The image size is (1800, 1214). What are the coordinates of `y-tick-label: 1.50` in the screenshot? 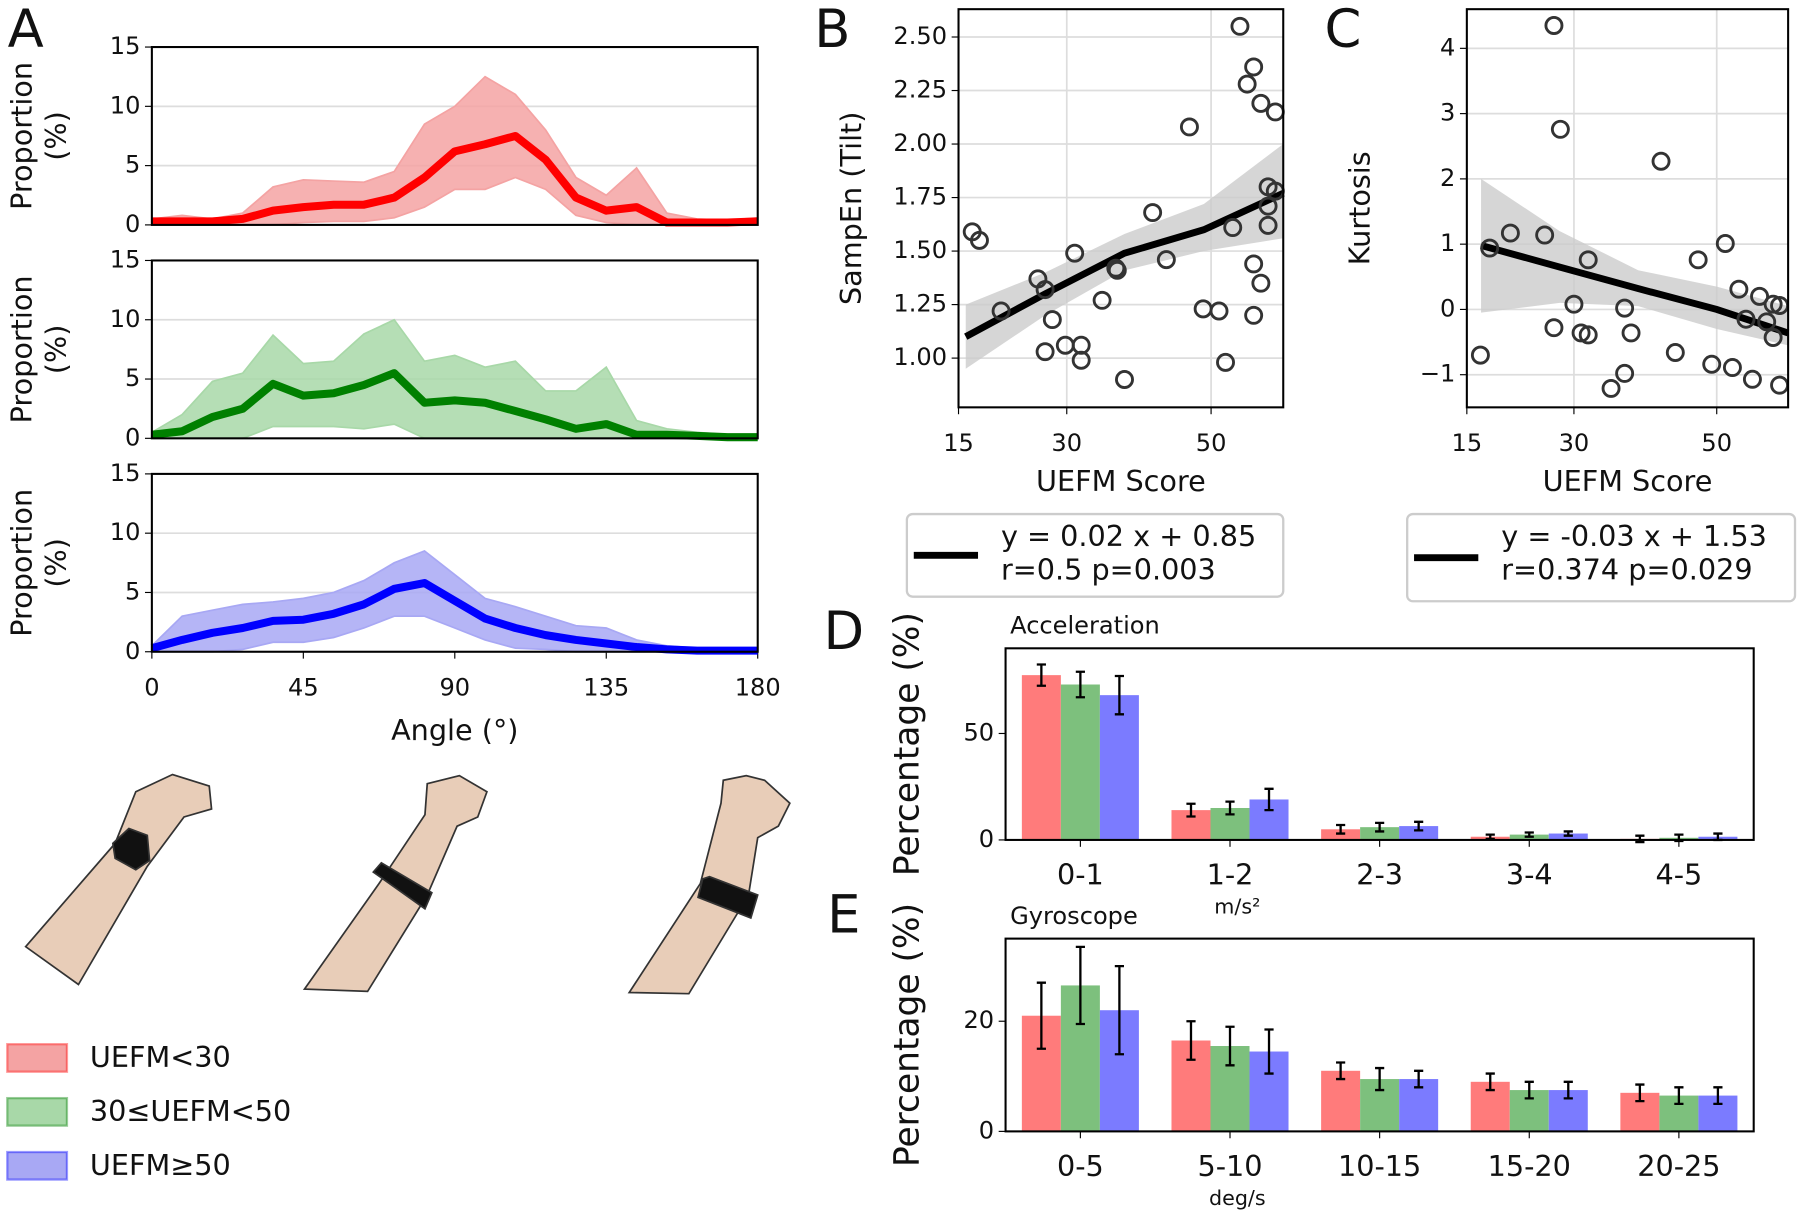 It's located at (920, 250).